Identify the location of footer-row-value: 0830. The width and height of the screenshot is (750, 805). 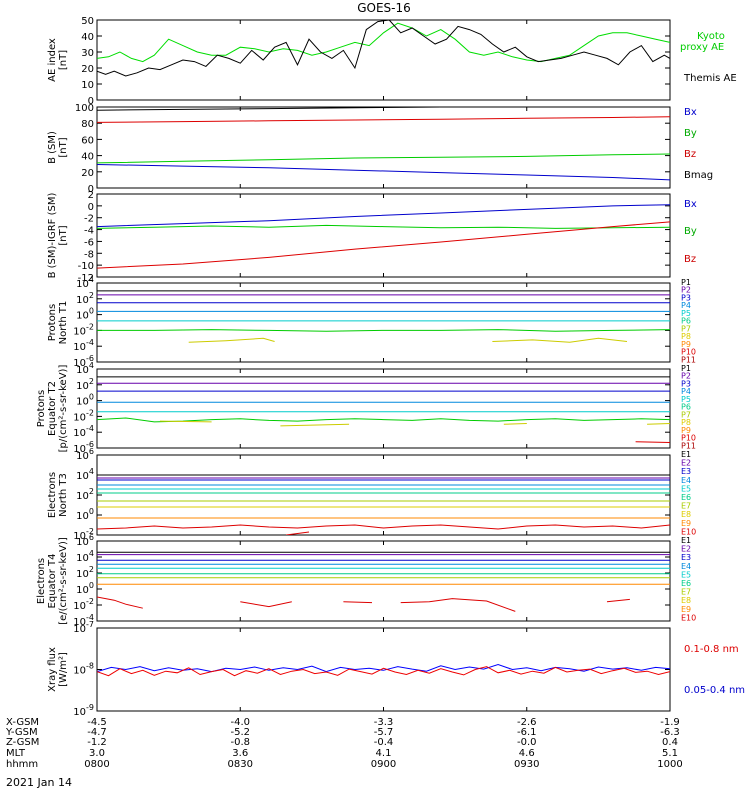
(240, 764).